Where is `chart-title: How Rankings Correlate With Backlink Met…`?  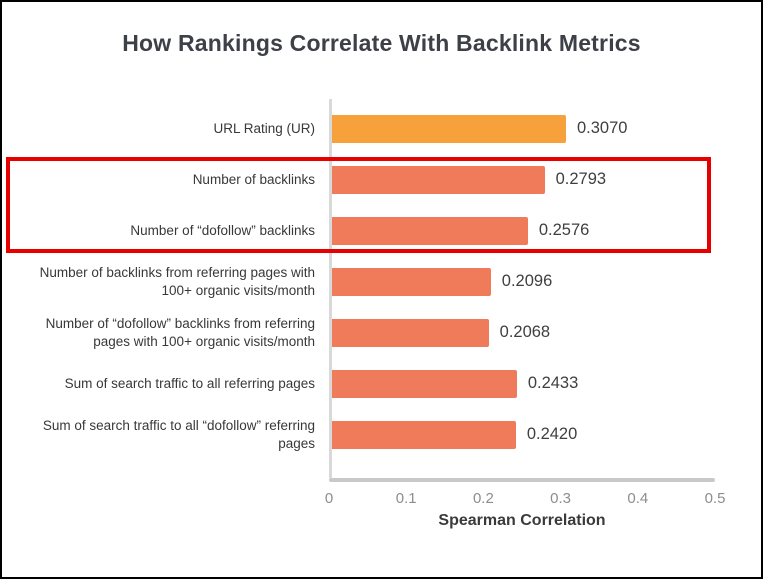 chart-title: How Rankings Correlate With Backlink Met… is located at coordinates (381, 43).